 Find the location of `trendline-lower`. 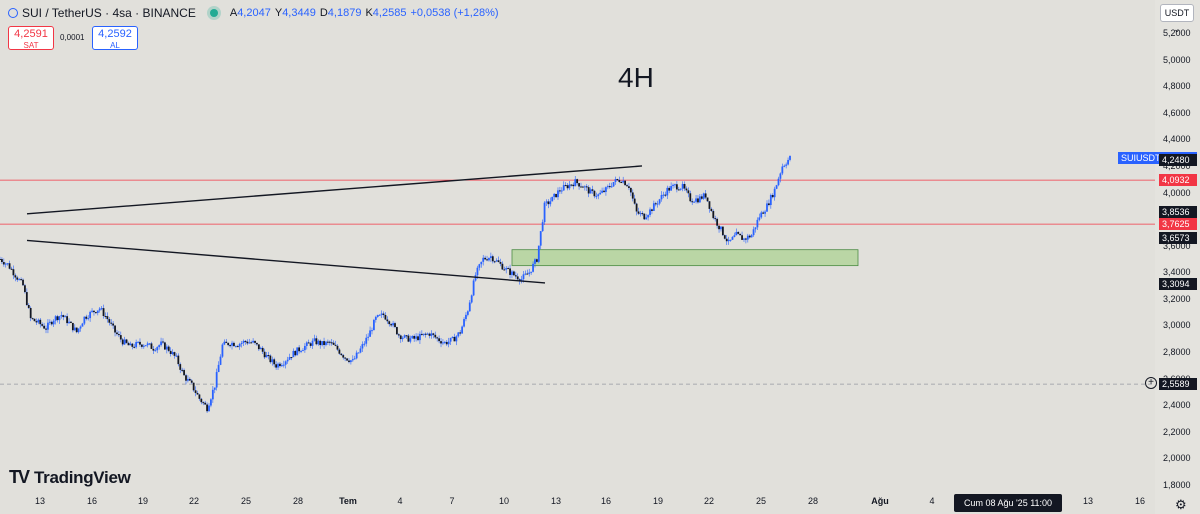

trendline-lower is located at coordinates (286, 261).